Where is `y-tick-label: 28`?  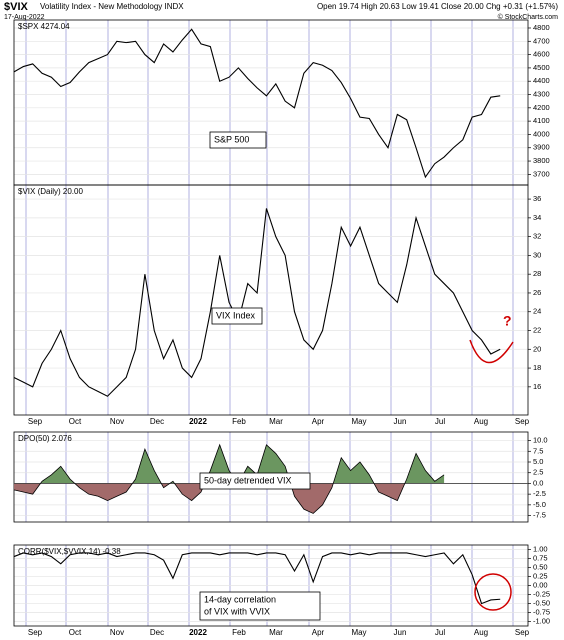
y-tick-label: 28 is located at coordinates (537, 273).